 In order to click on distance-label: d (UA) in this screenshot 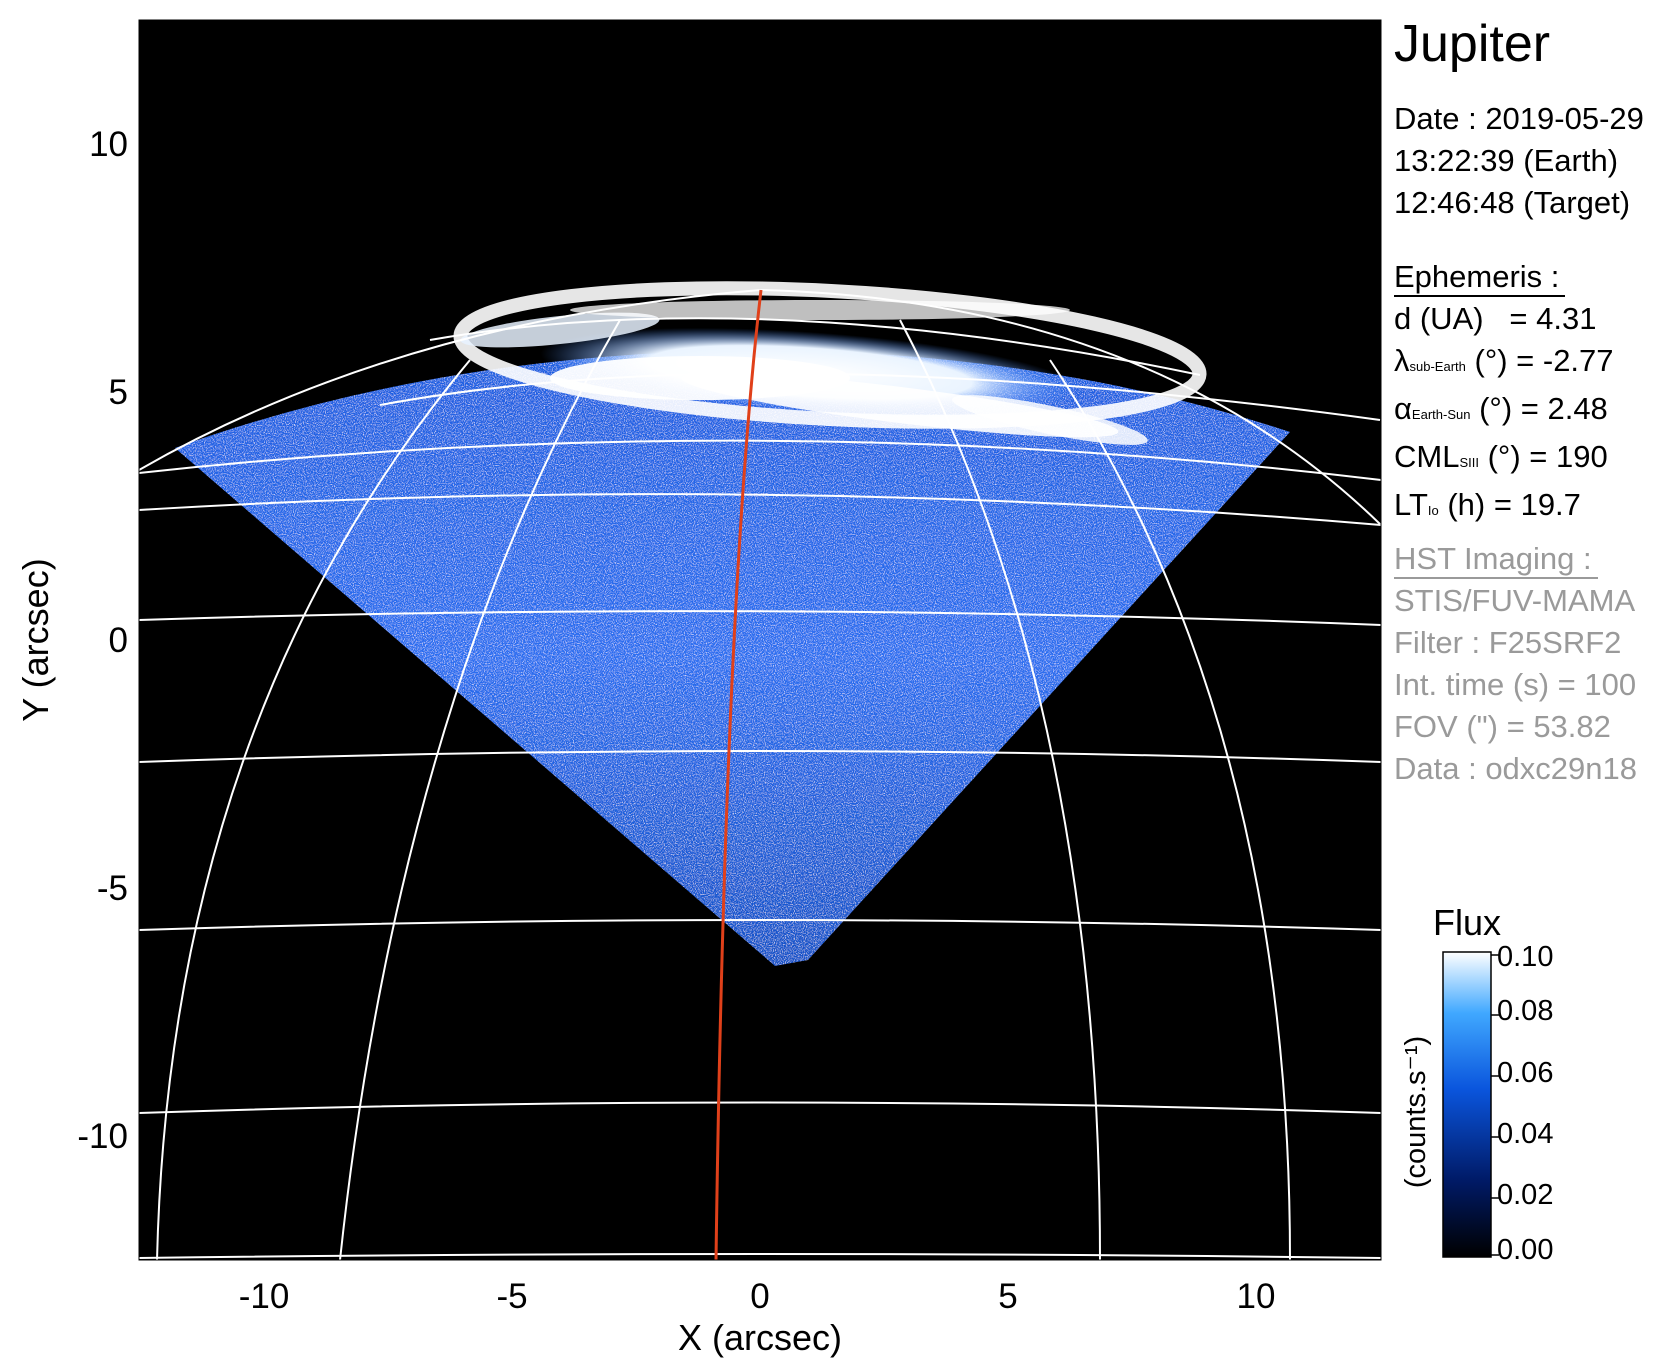, I will do `click(1439, 318)`.